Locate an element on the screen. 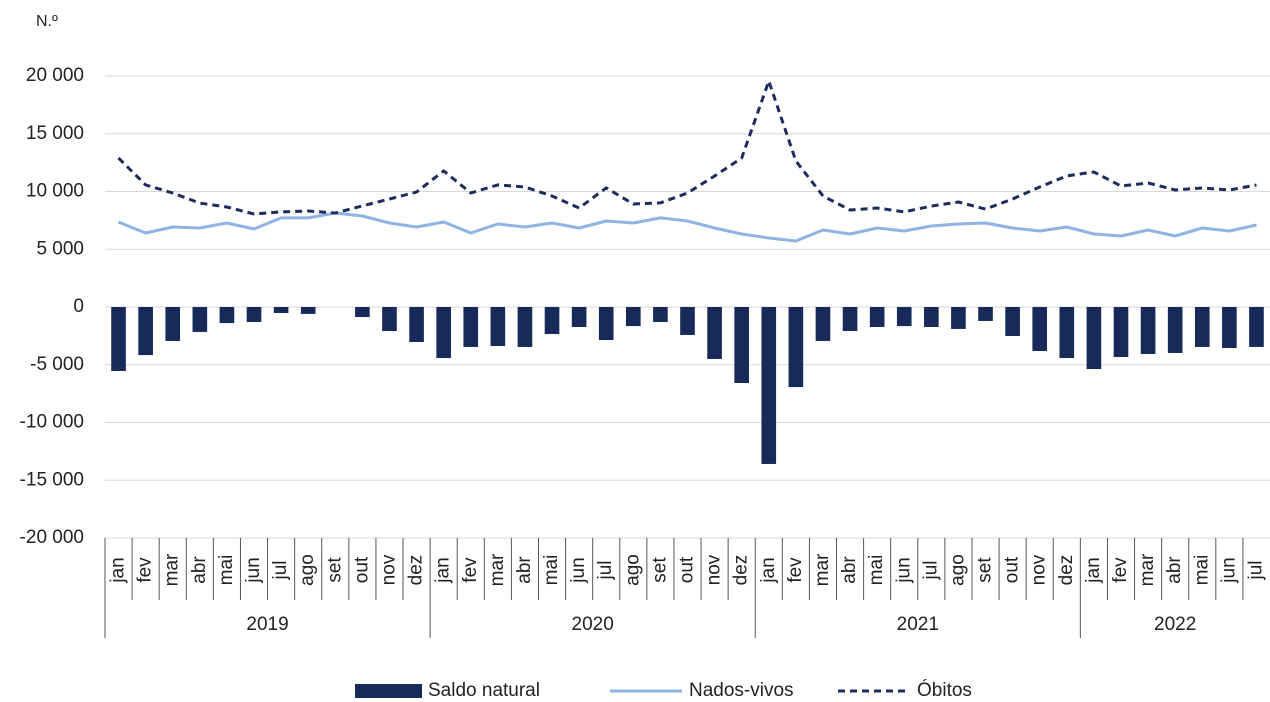 Image resolution: width=1270 pixels, height=702 pixels. year-label: 2021 is located at coordinates (918, 624).